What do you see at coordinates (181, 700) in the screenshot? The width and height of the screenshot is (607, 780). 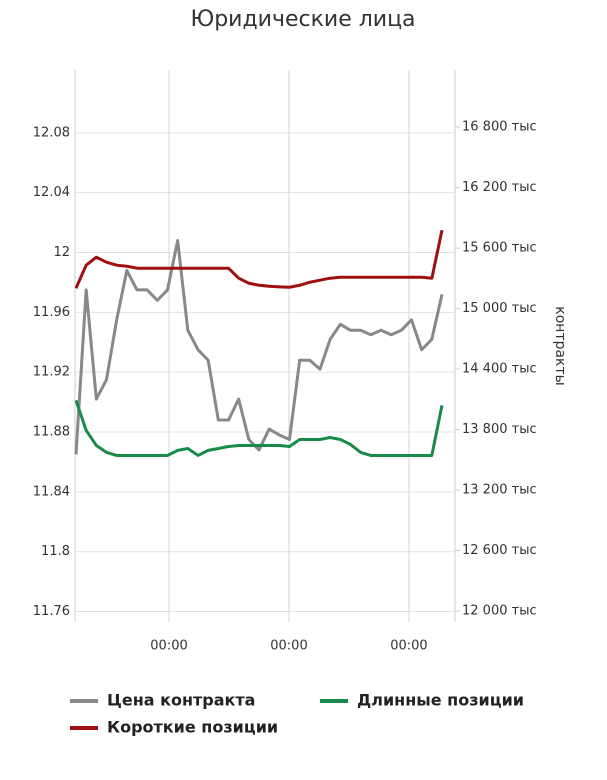 I see `legend-label: Цена контракта` at bounding box center [181, 700].